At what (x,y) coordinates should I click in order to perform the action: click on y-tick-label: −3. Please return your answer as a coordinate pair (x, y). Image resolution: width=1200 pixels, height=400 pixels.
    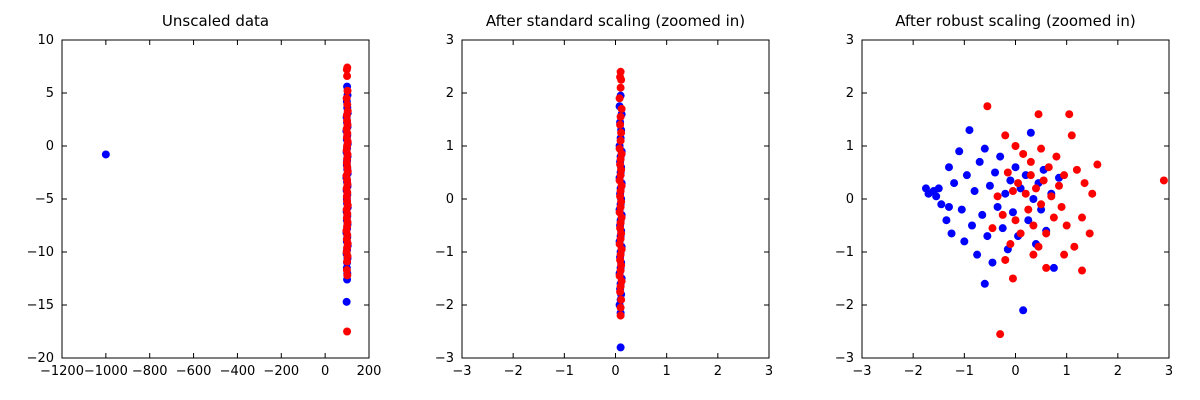
    Looking at the image, I should click on (444, 358).